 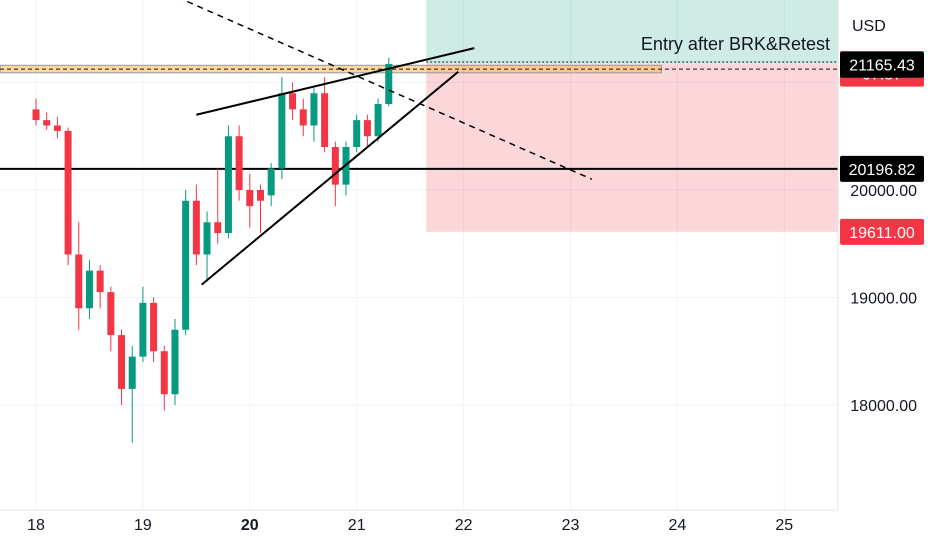 I want to click on price-label-text: 21165.43, so click(x=882, y=66).